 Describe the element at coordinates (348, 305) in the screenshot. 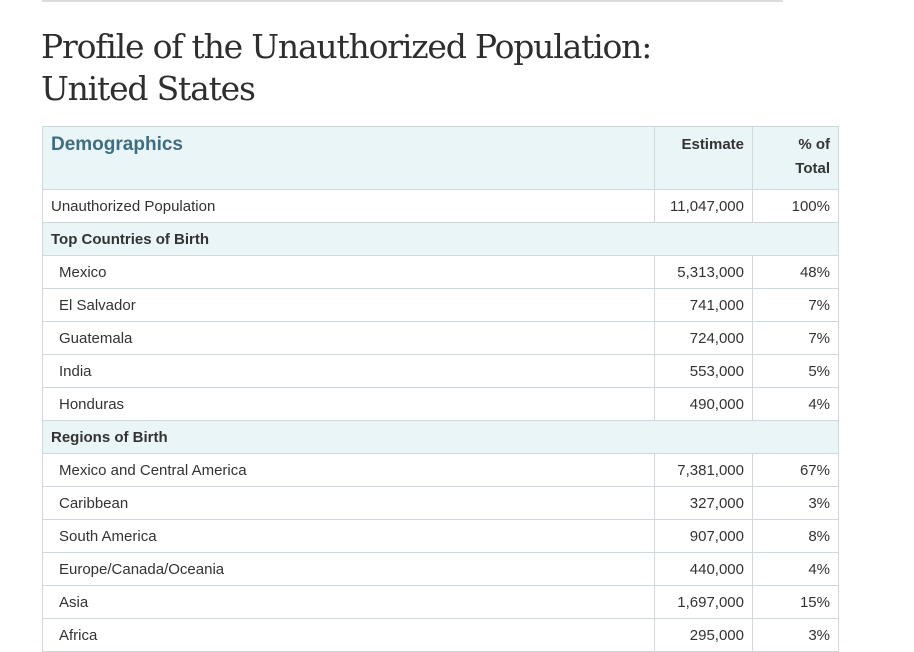

I see `row-label: El Salvador` at that location.